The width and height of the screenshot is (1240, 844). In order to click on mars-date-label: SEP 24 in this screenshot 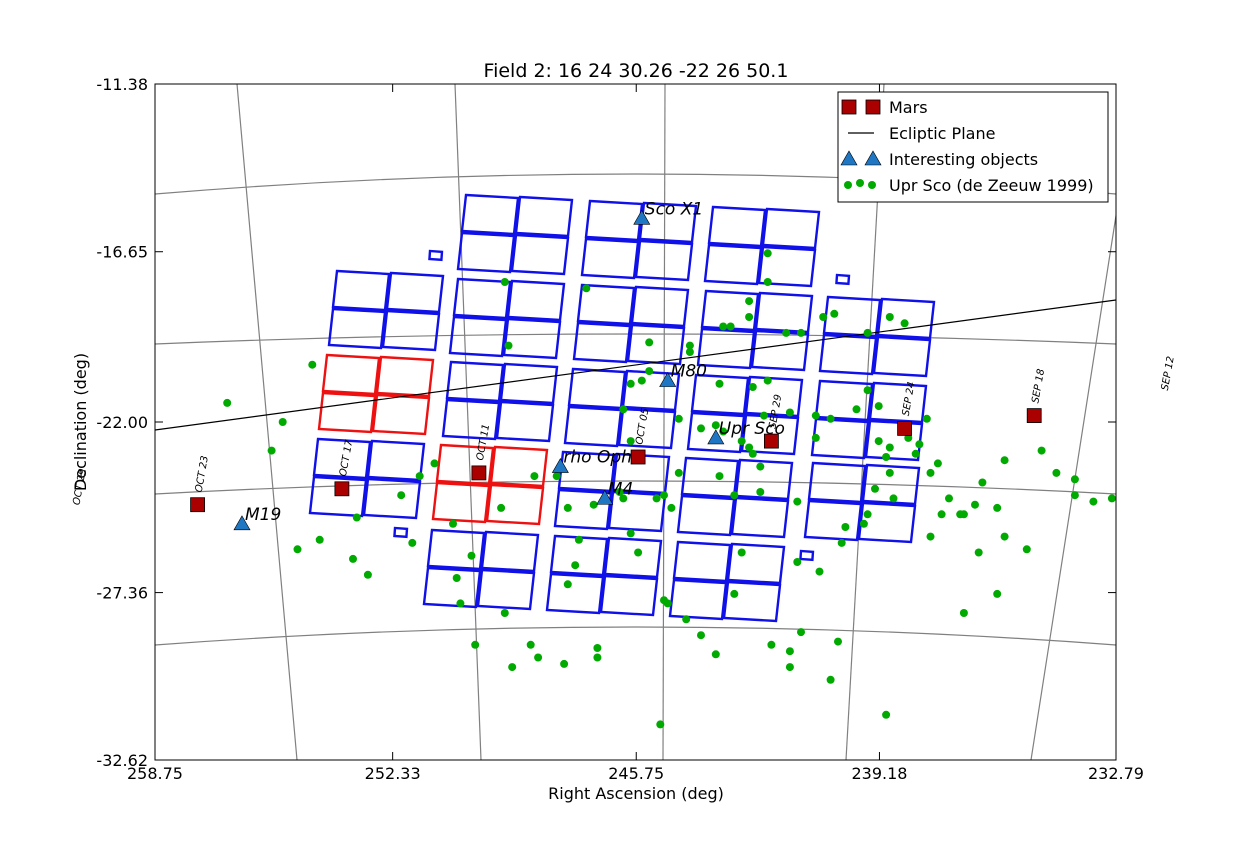, I will do `click(909, 399)`.